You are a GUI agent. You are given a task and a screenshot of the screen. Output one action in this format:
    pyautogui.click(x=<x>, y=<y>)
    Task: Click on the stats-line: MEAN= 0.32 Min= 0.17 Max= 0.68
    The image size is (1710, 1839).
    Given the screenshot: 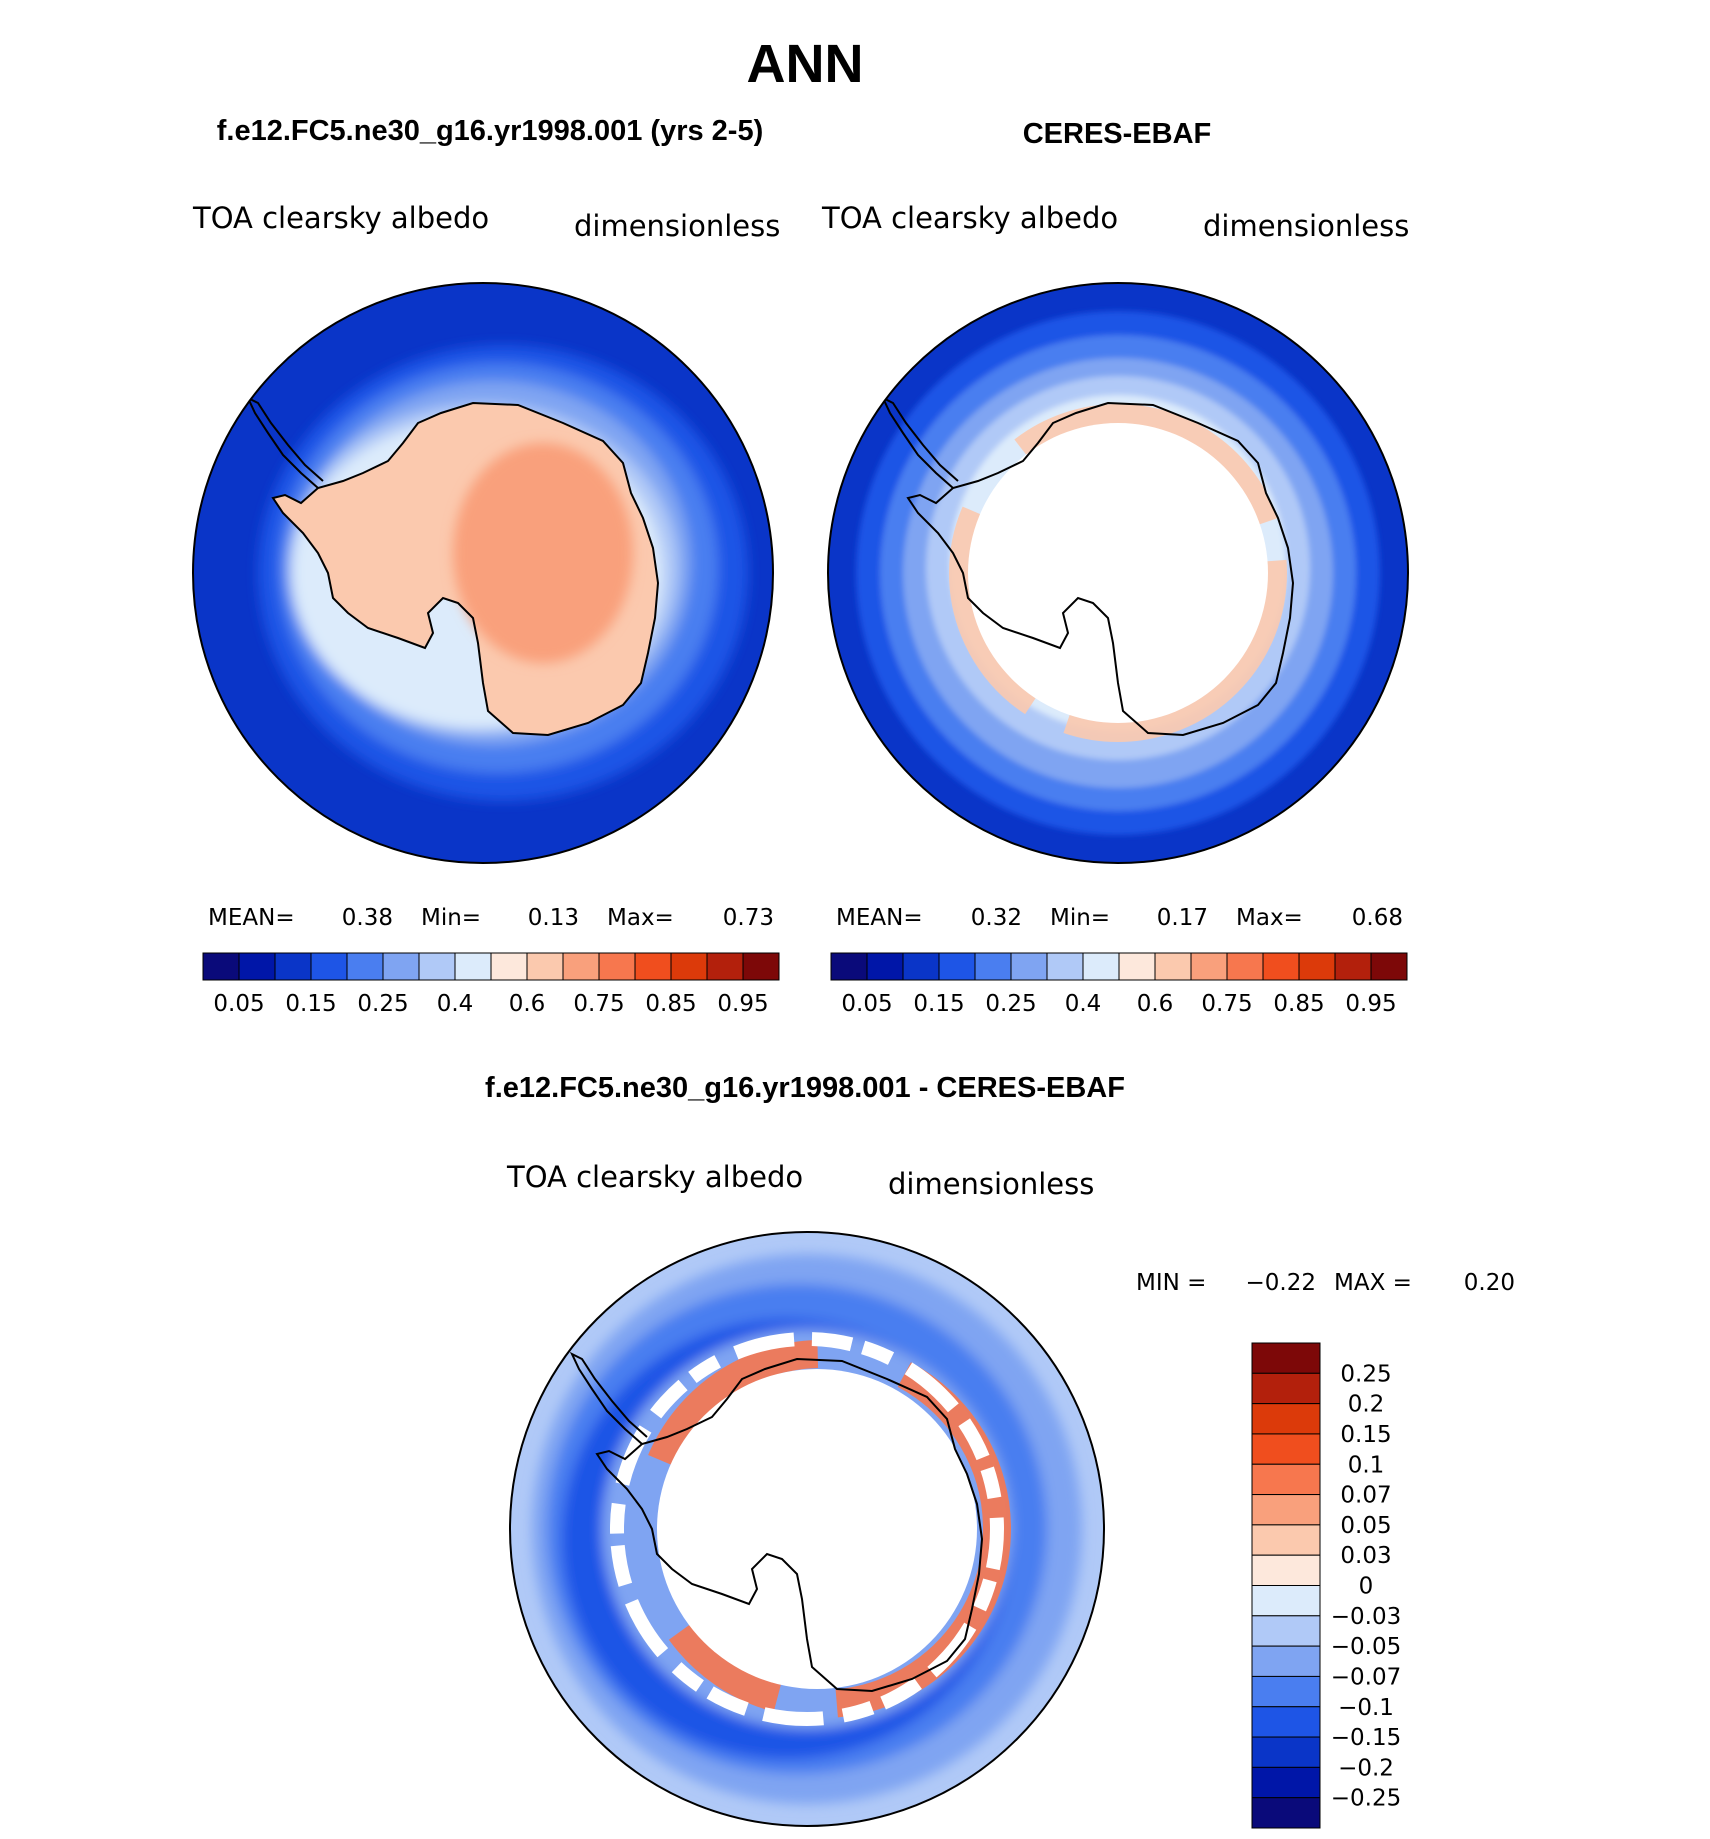 What is the action you would take?
    pyautogui.click(x=1119, y=918)
    